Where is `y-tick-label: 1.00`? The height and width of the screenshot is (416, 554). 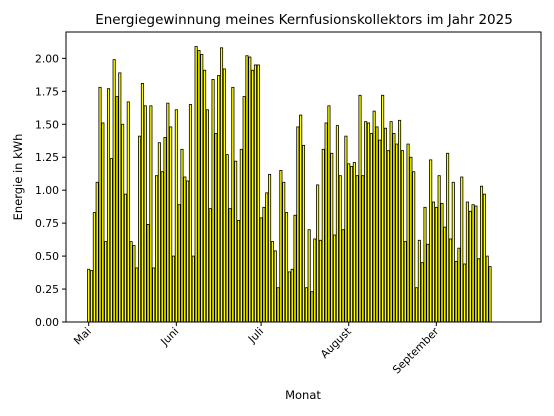 y-tick-label: 1.00 is located at coordinates (47, 190).